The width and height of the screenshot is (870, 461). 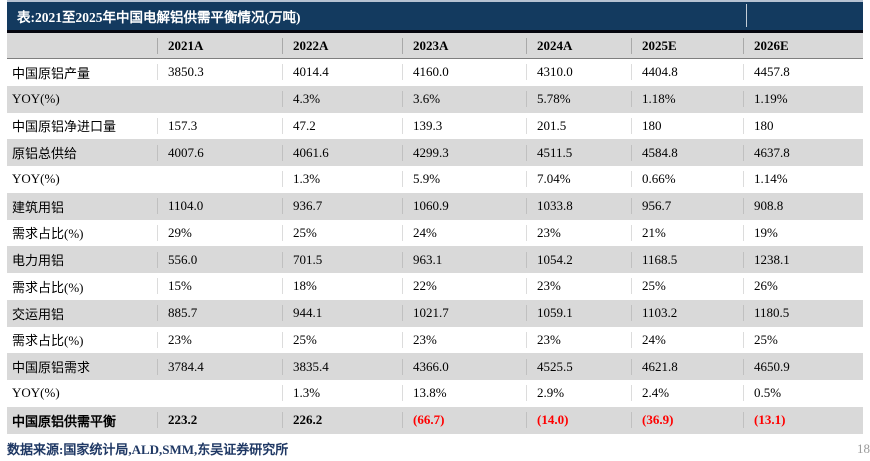 What do you see at coordinates (803, 206) in the screenshot?
I see `cell-value: 908.8` at bounding box center [803, 206].